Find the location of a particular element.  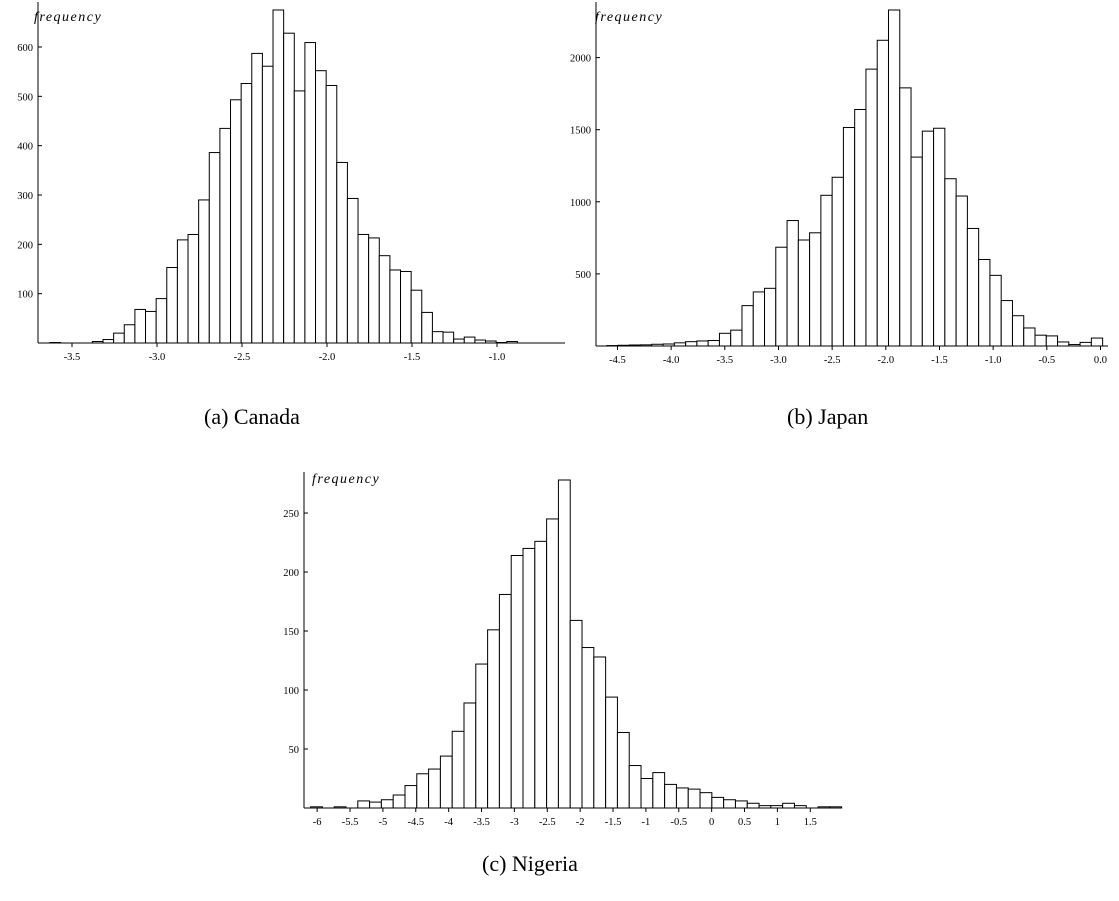

caption-nigeria: (c) Nigeria is located at coordinates (530, 863).